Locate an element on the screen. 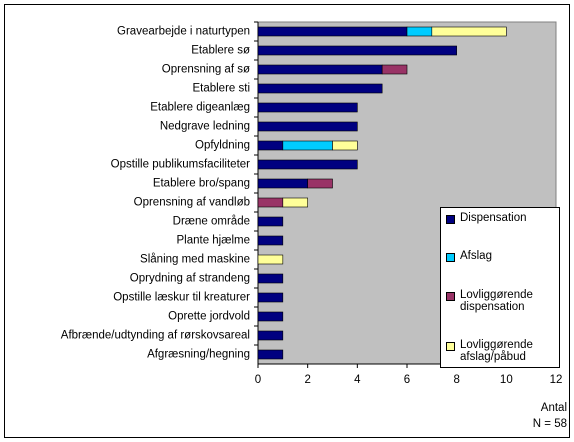  y-tick-label: Etablere sti is located at coordinates (221, 89).